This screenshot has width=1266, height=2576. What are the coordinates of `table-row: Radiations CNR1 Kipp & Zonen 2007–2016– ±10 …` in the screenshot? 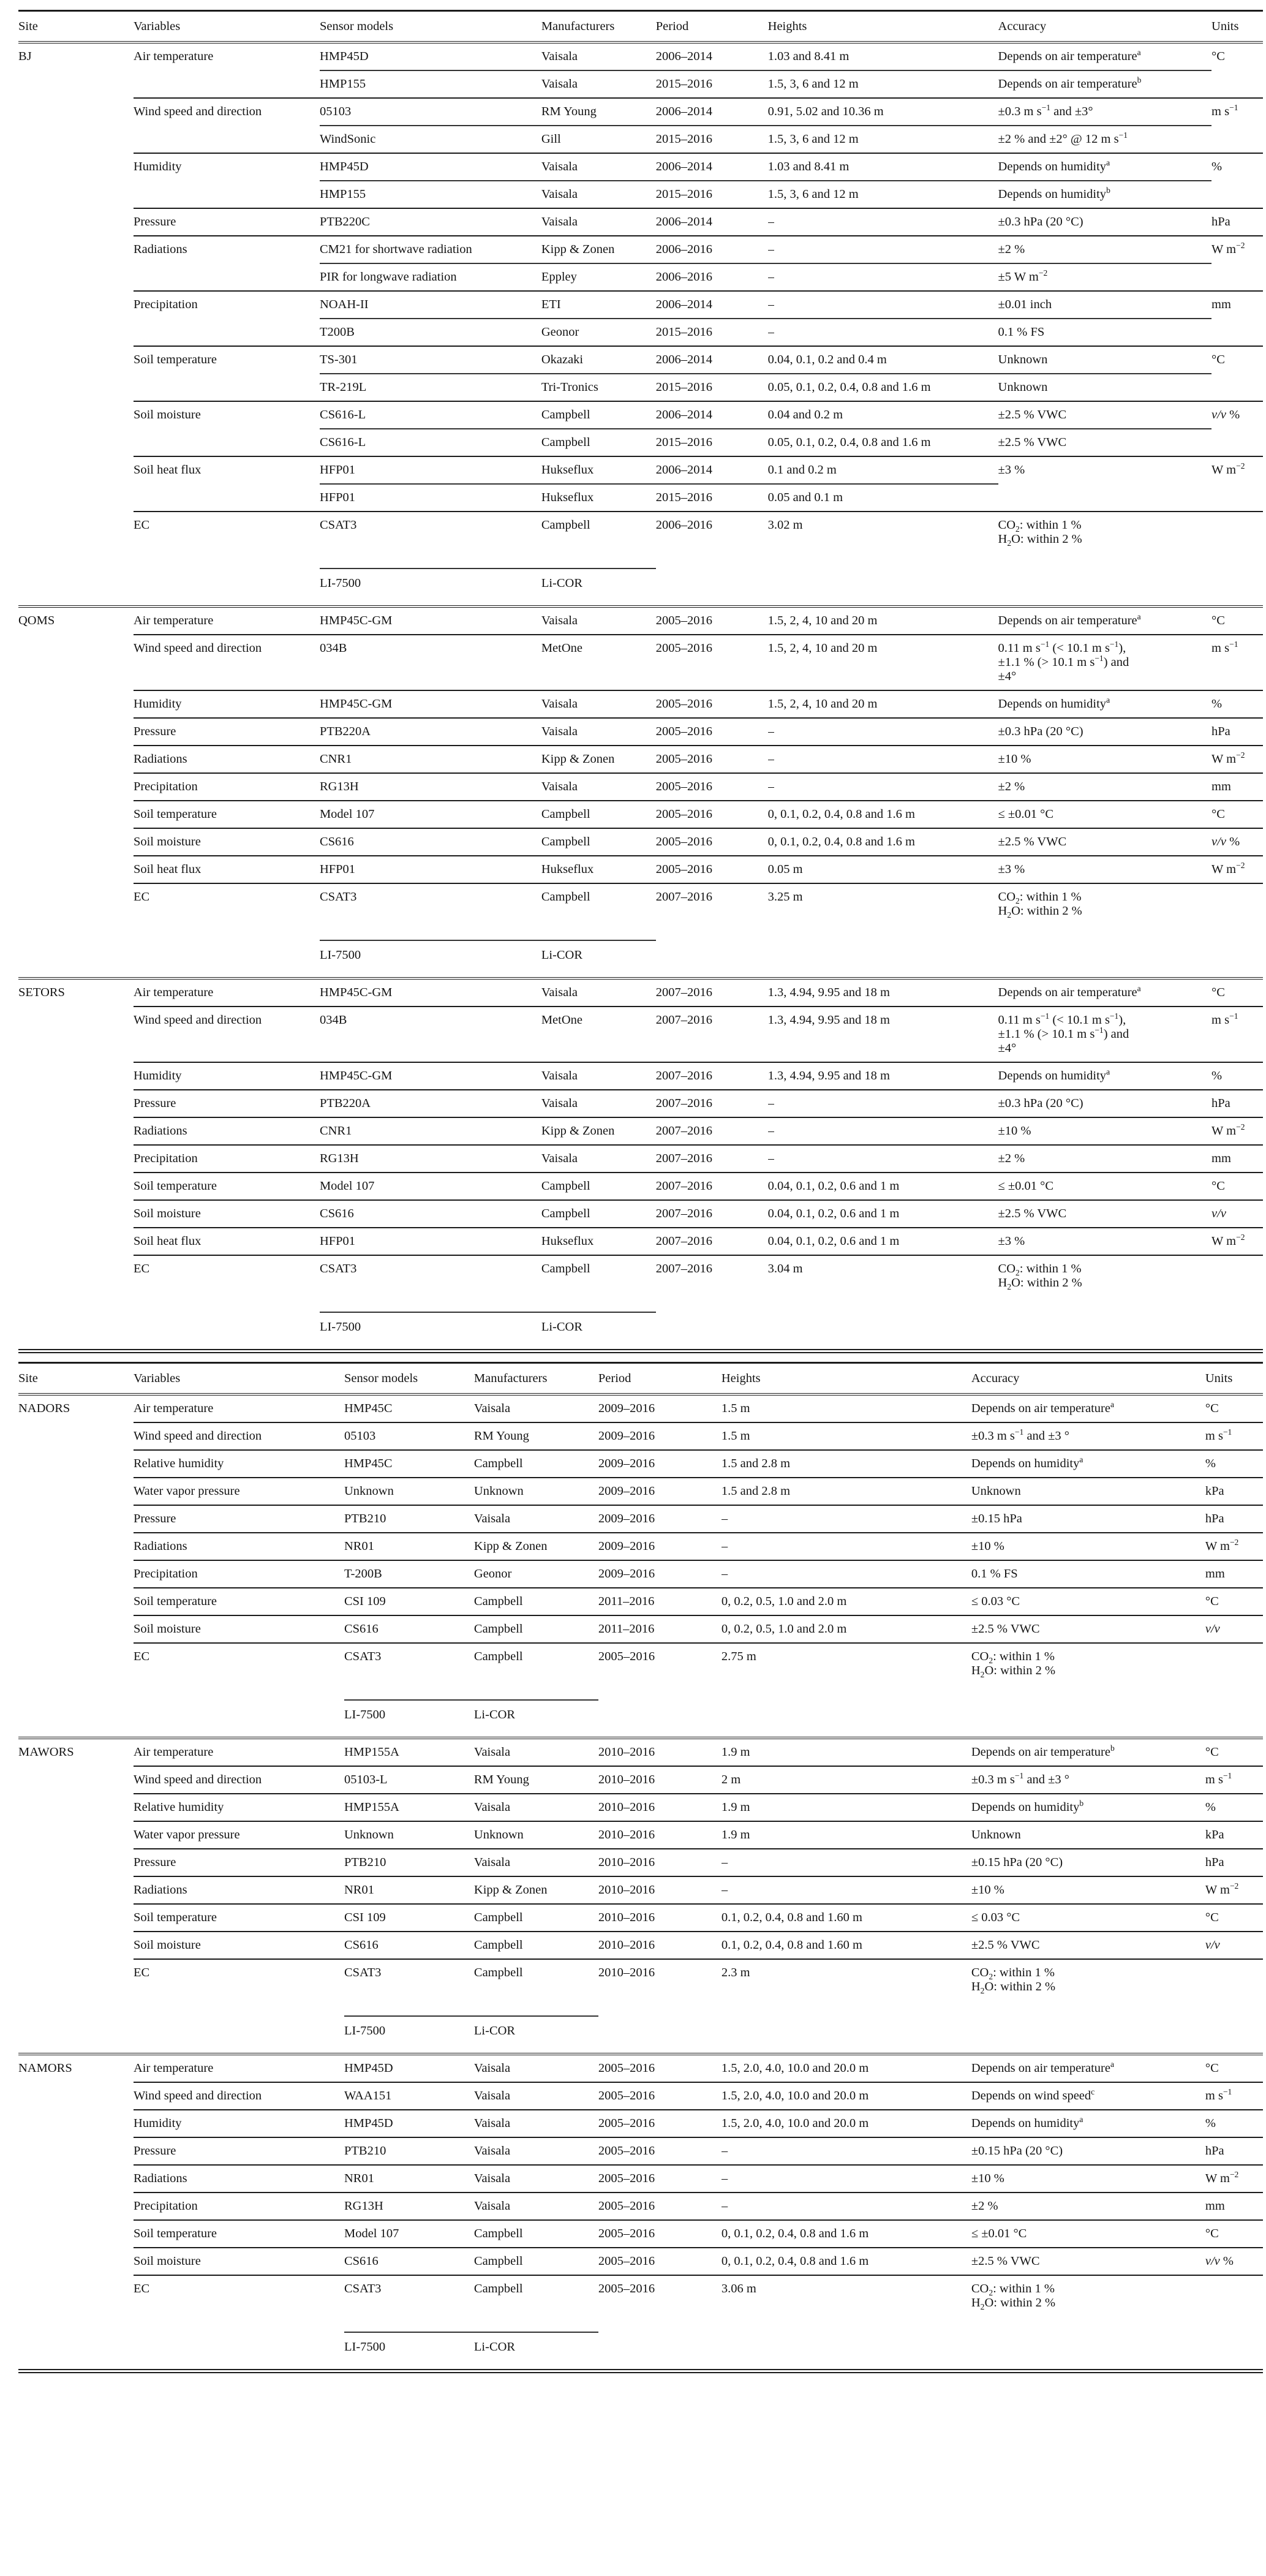 It's located at (641, 1131).